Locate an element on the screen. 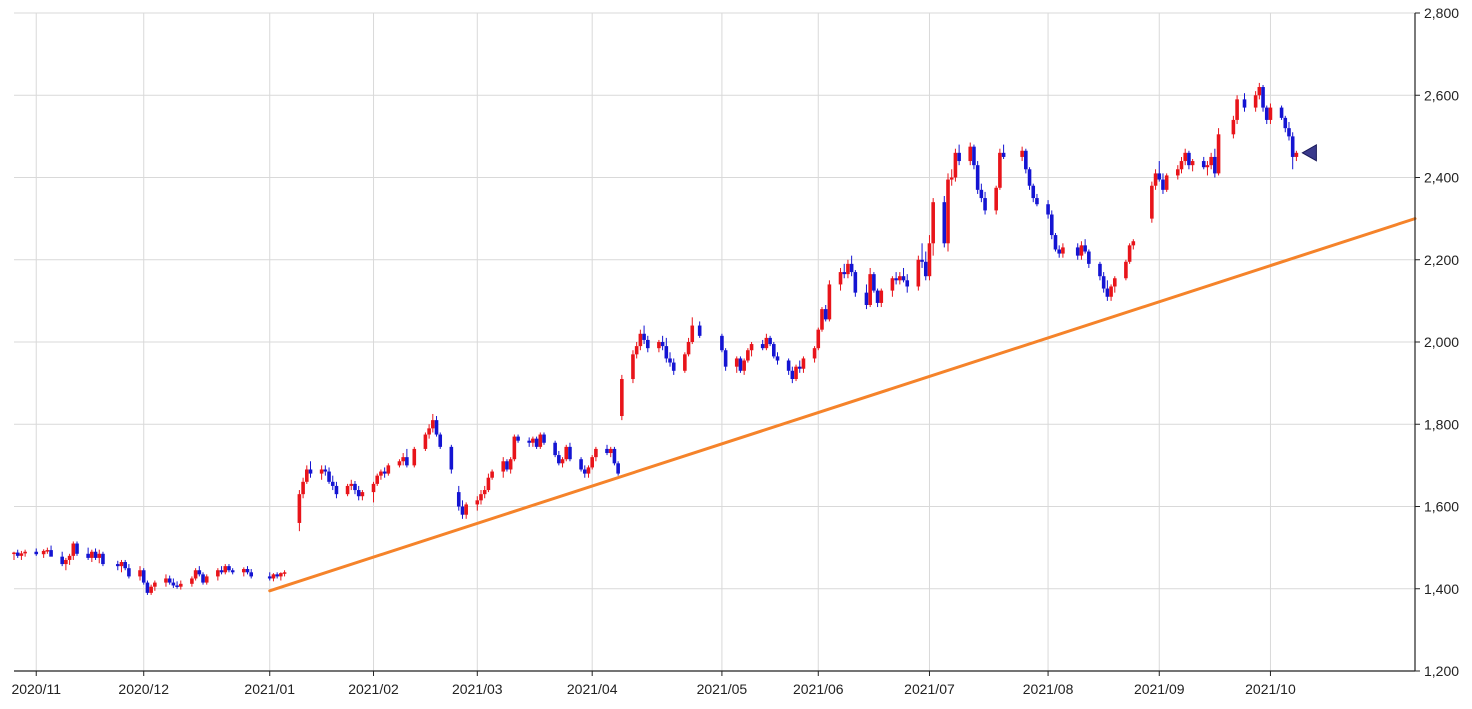 This screenshot has width=1472, height=709. x-tick-label: 2021/09 is located at coordinates (1159, 689).